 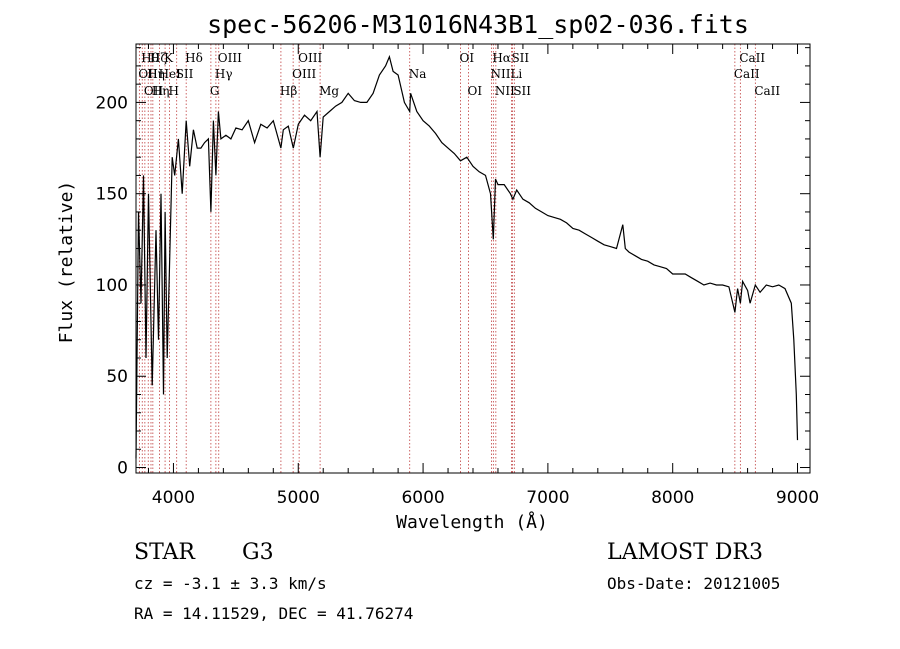 What do you see at coordinates (117, 377) in the screenshot?
I see `y-tick-label: 50` at bounding box center [117, 377].